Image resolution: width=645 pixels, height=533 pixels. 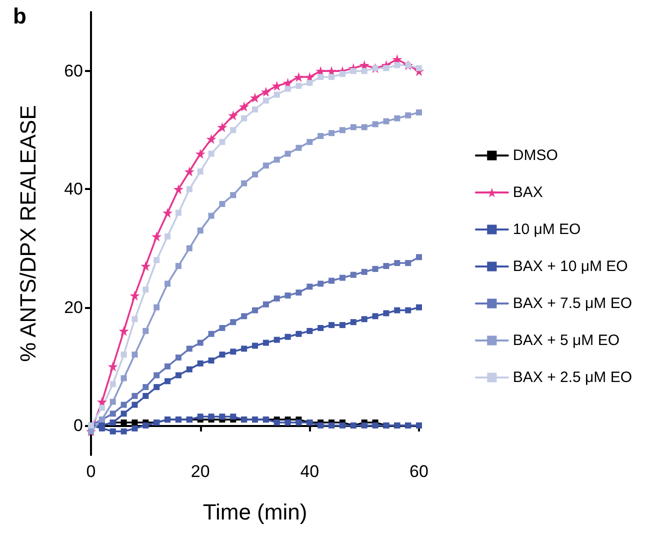 I want to click on y-axis-title: % ANTS/DPX REALEASE, so click(x=28, y=233).